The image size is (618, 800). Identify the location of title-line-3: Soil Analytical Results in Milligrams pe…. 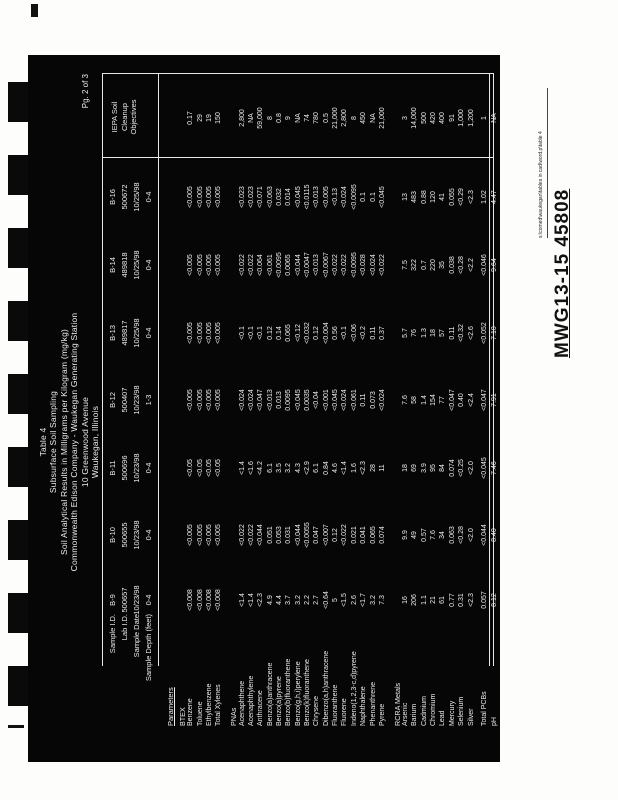
(63, 442).